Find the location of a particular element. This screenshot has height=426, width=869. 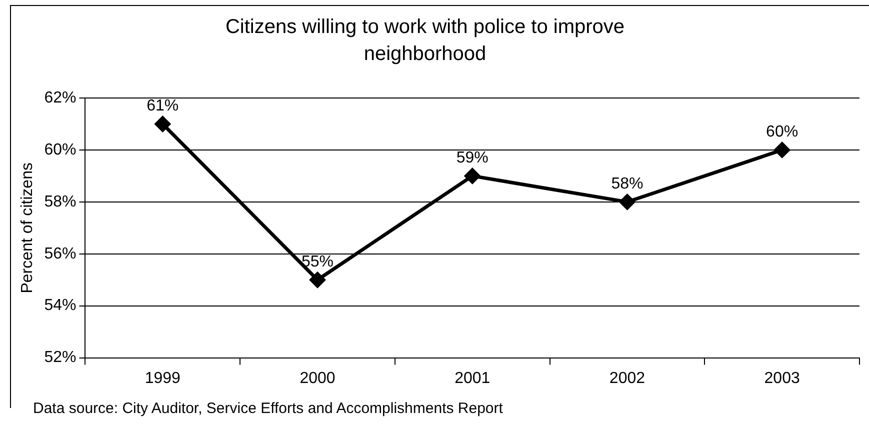

chart-title: Citizens willing to work with police to improve neighborhood is located at coordinates (425, 41).